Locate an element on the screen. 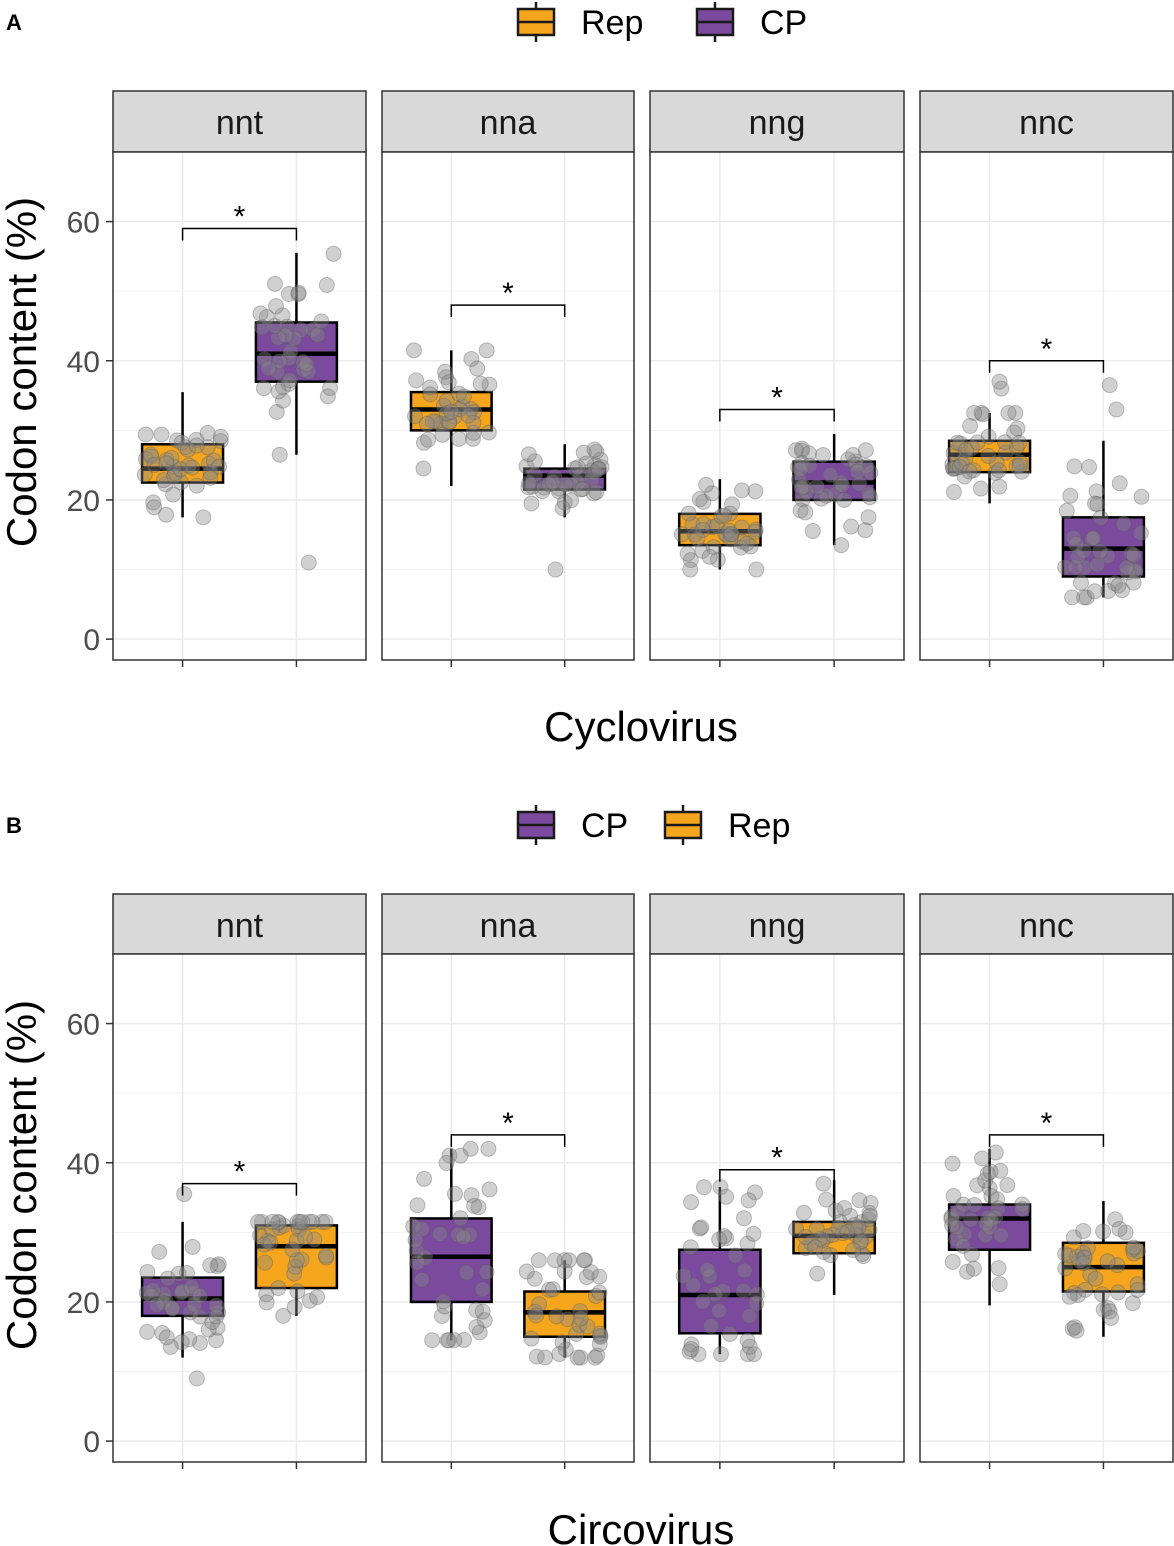 This screenshot has height=1546, width=1174. facet-nnt: nnt * is located at coordinates (239, 378).